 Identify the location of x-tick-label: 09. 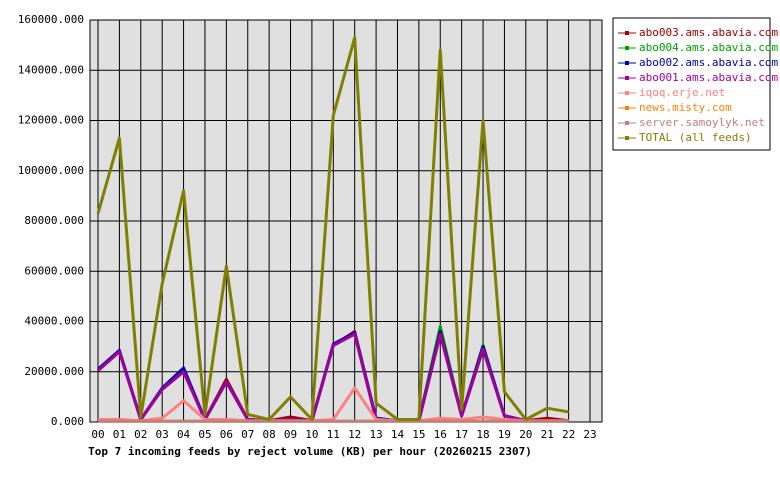
(290, 434).